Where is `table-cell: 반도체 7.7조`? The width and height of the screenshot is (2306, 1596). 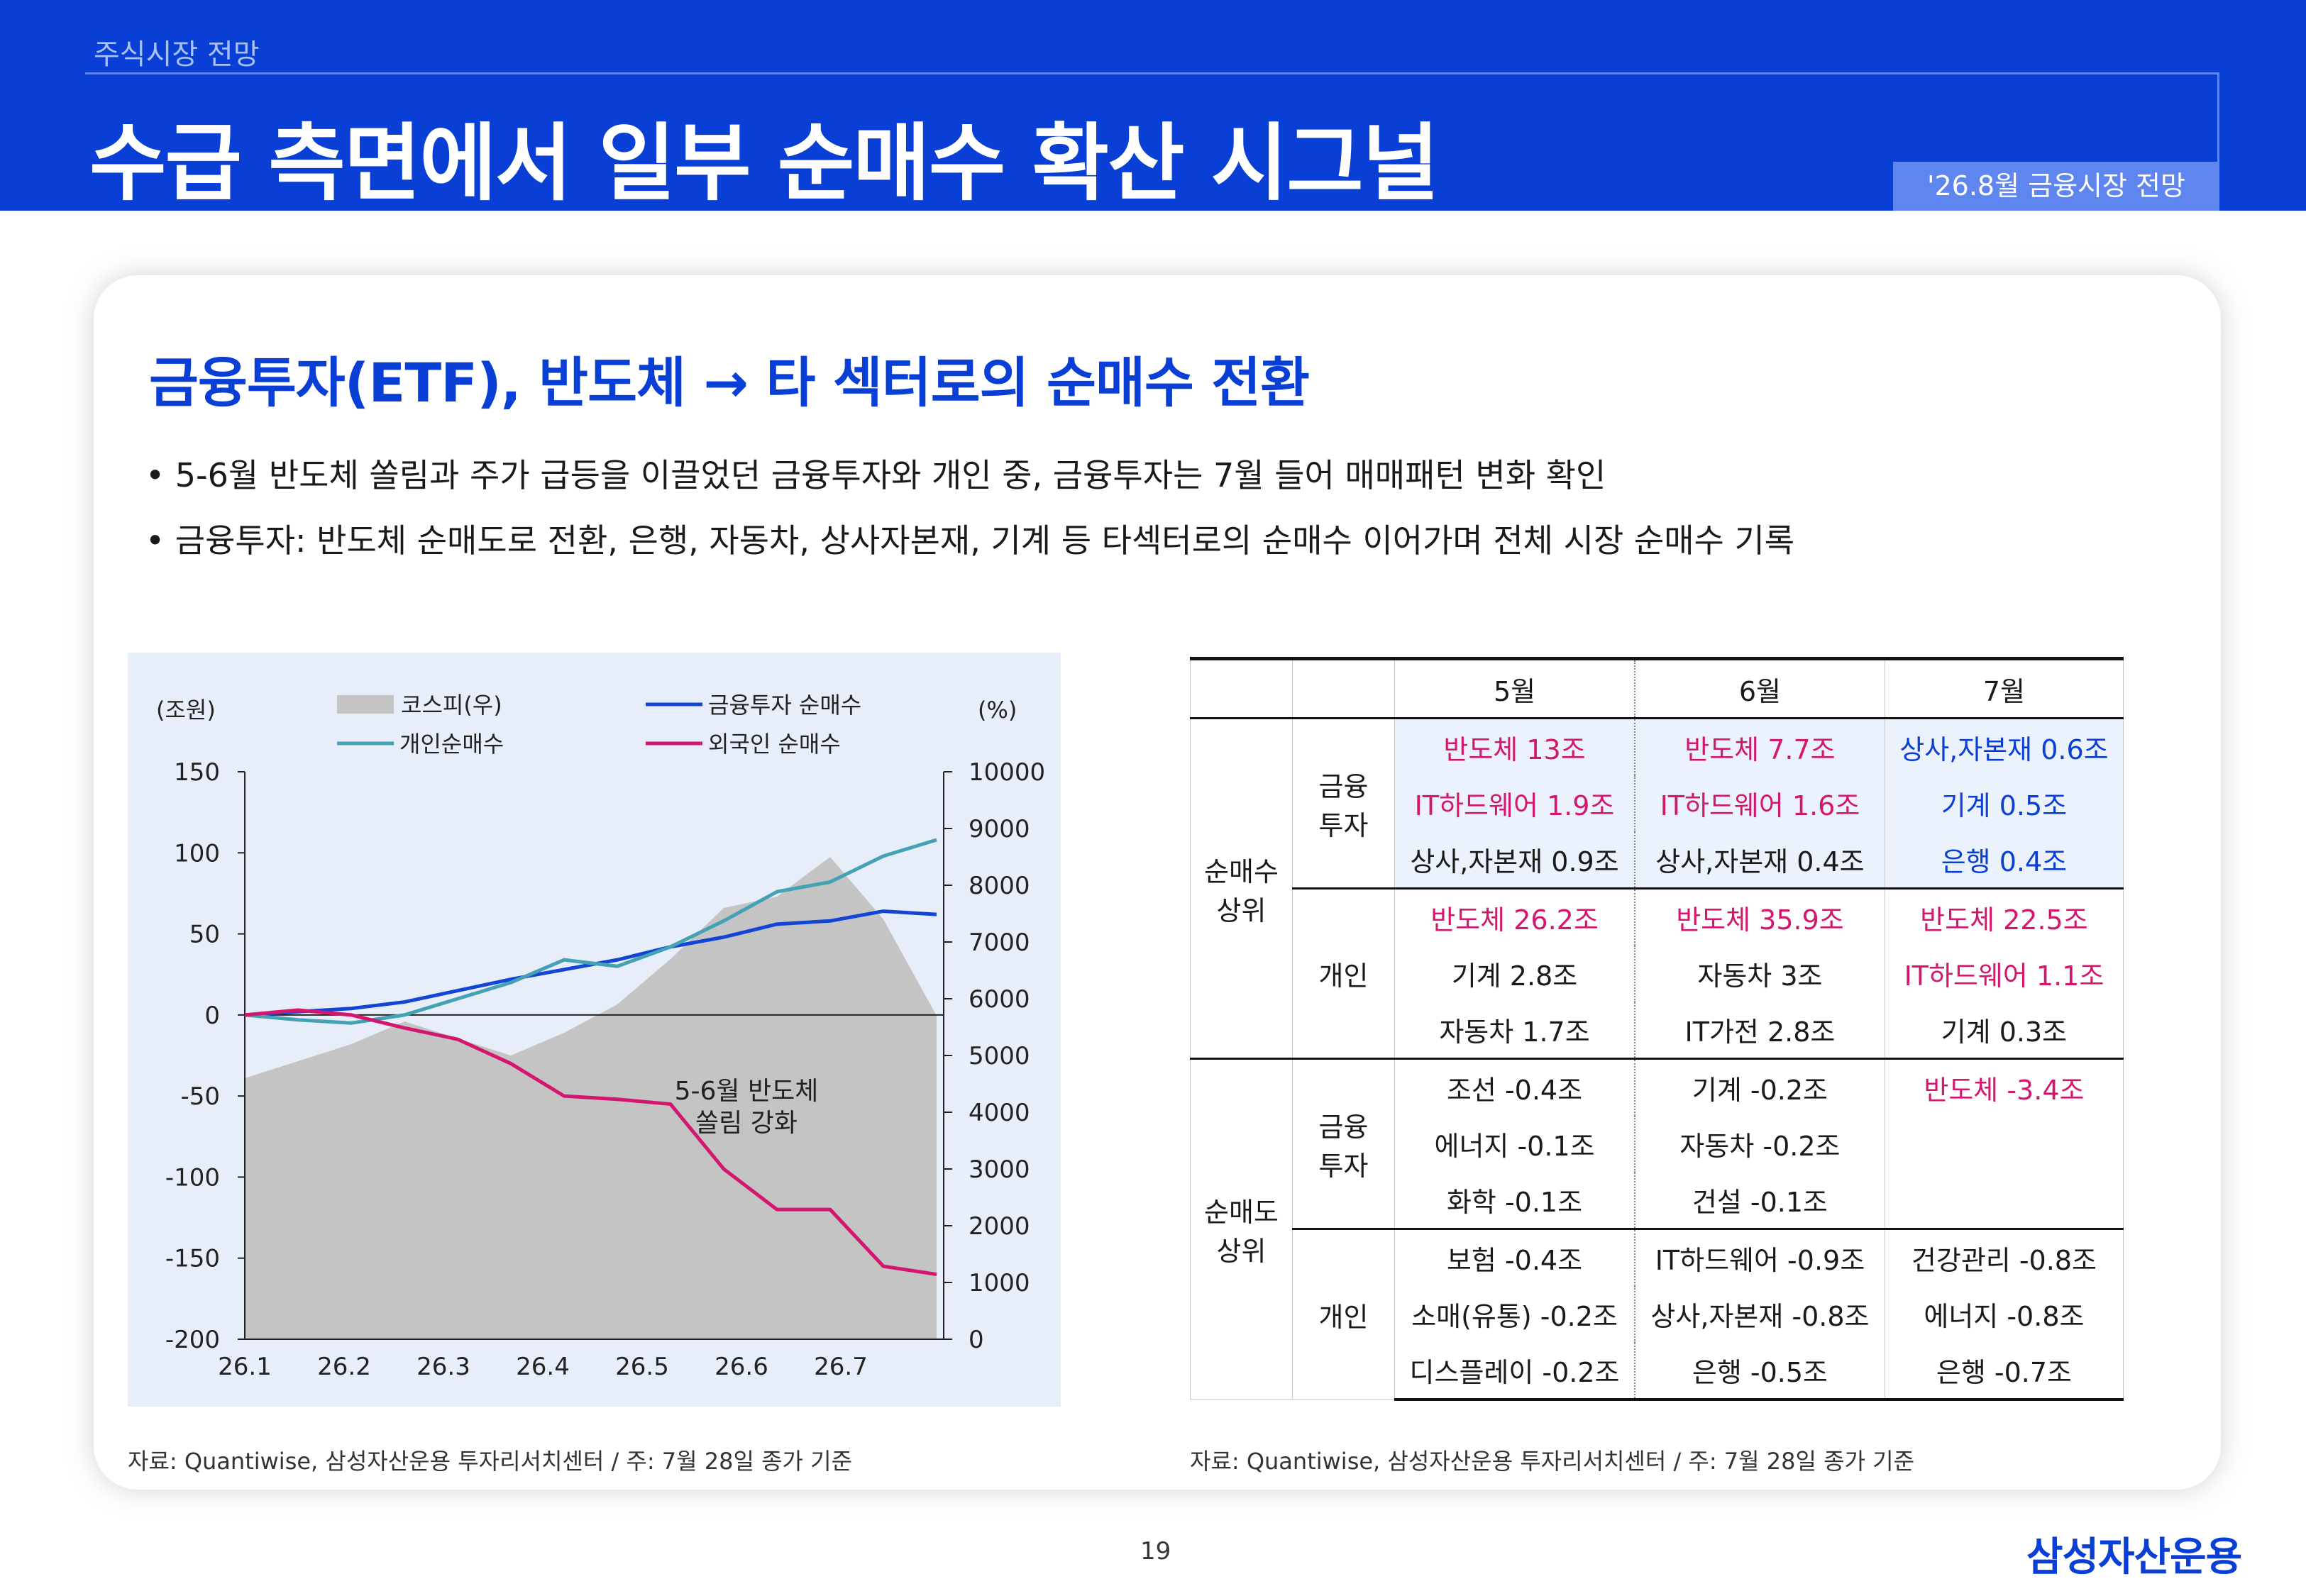
table-cell: 반도체 7.7조 is located at coordinates (1760, 746).